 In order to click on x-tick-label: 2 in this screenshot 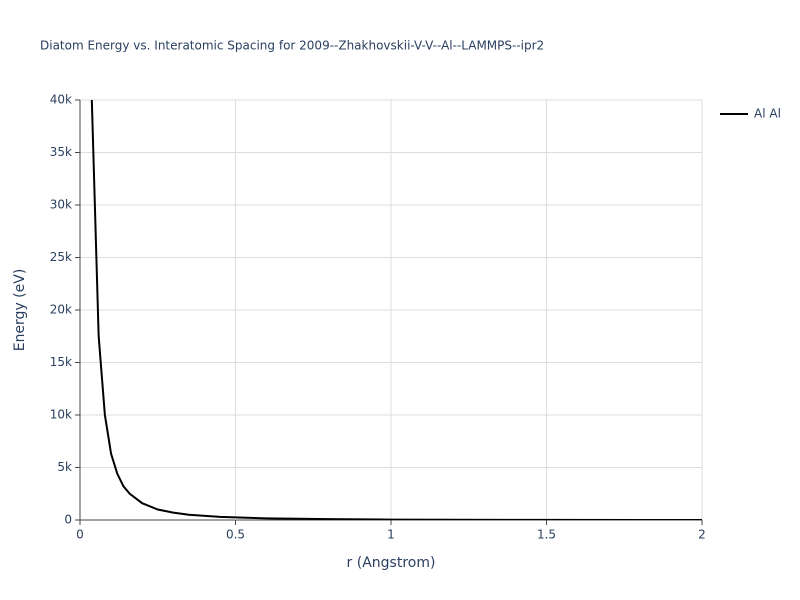, I will do `click(702, 535)`.